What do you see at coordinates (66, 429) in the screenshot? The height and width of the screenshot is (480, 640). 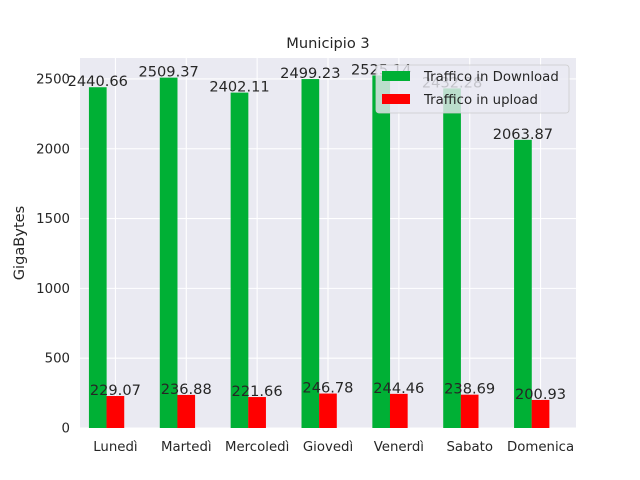 I see `y-tick-label: 0` at bounding box center [66, 429].